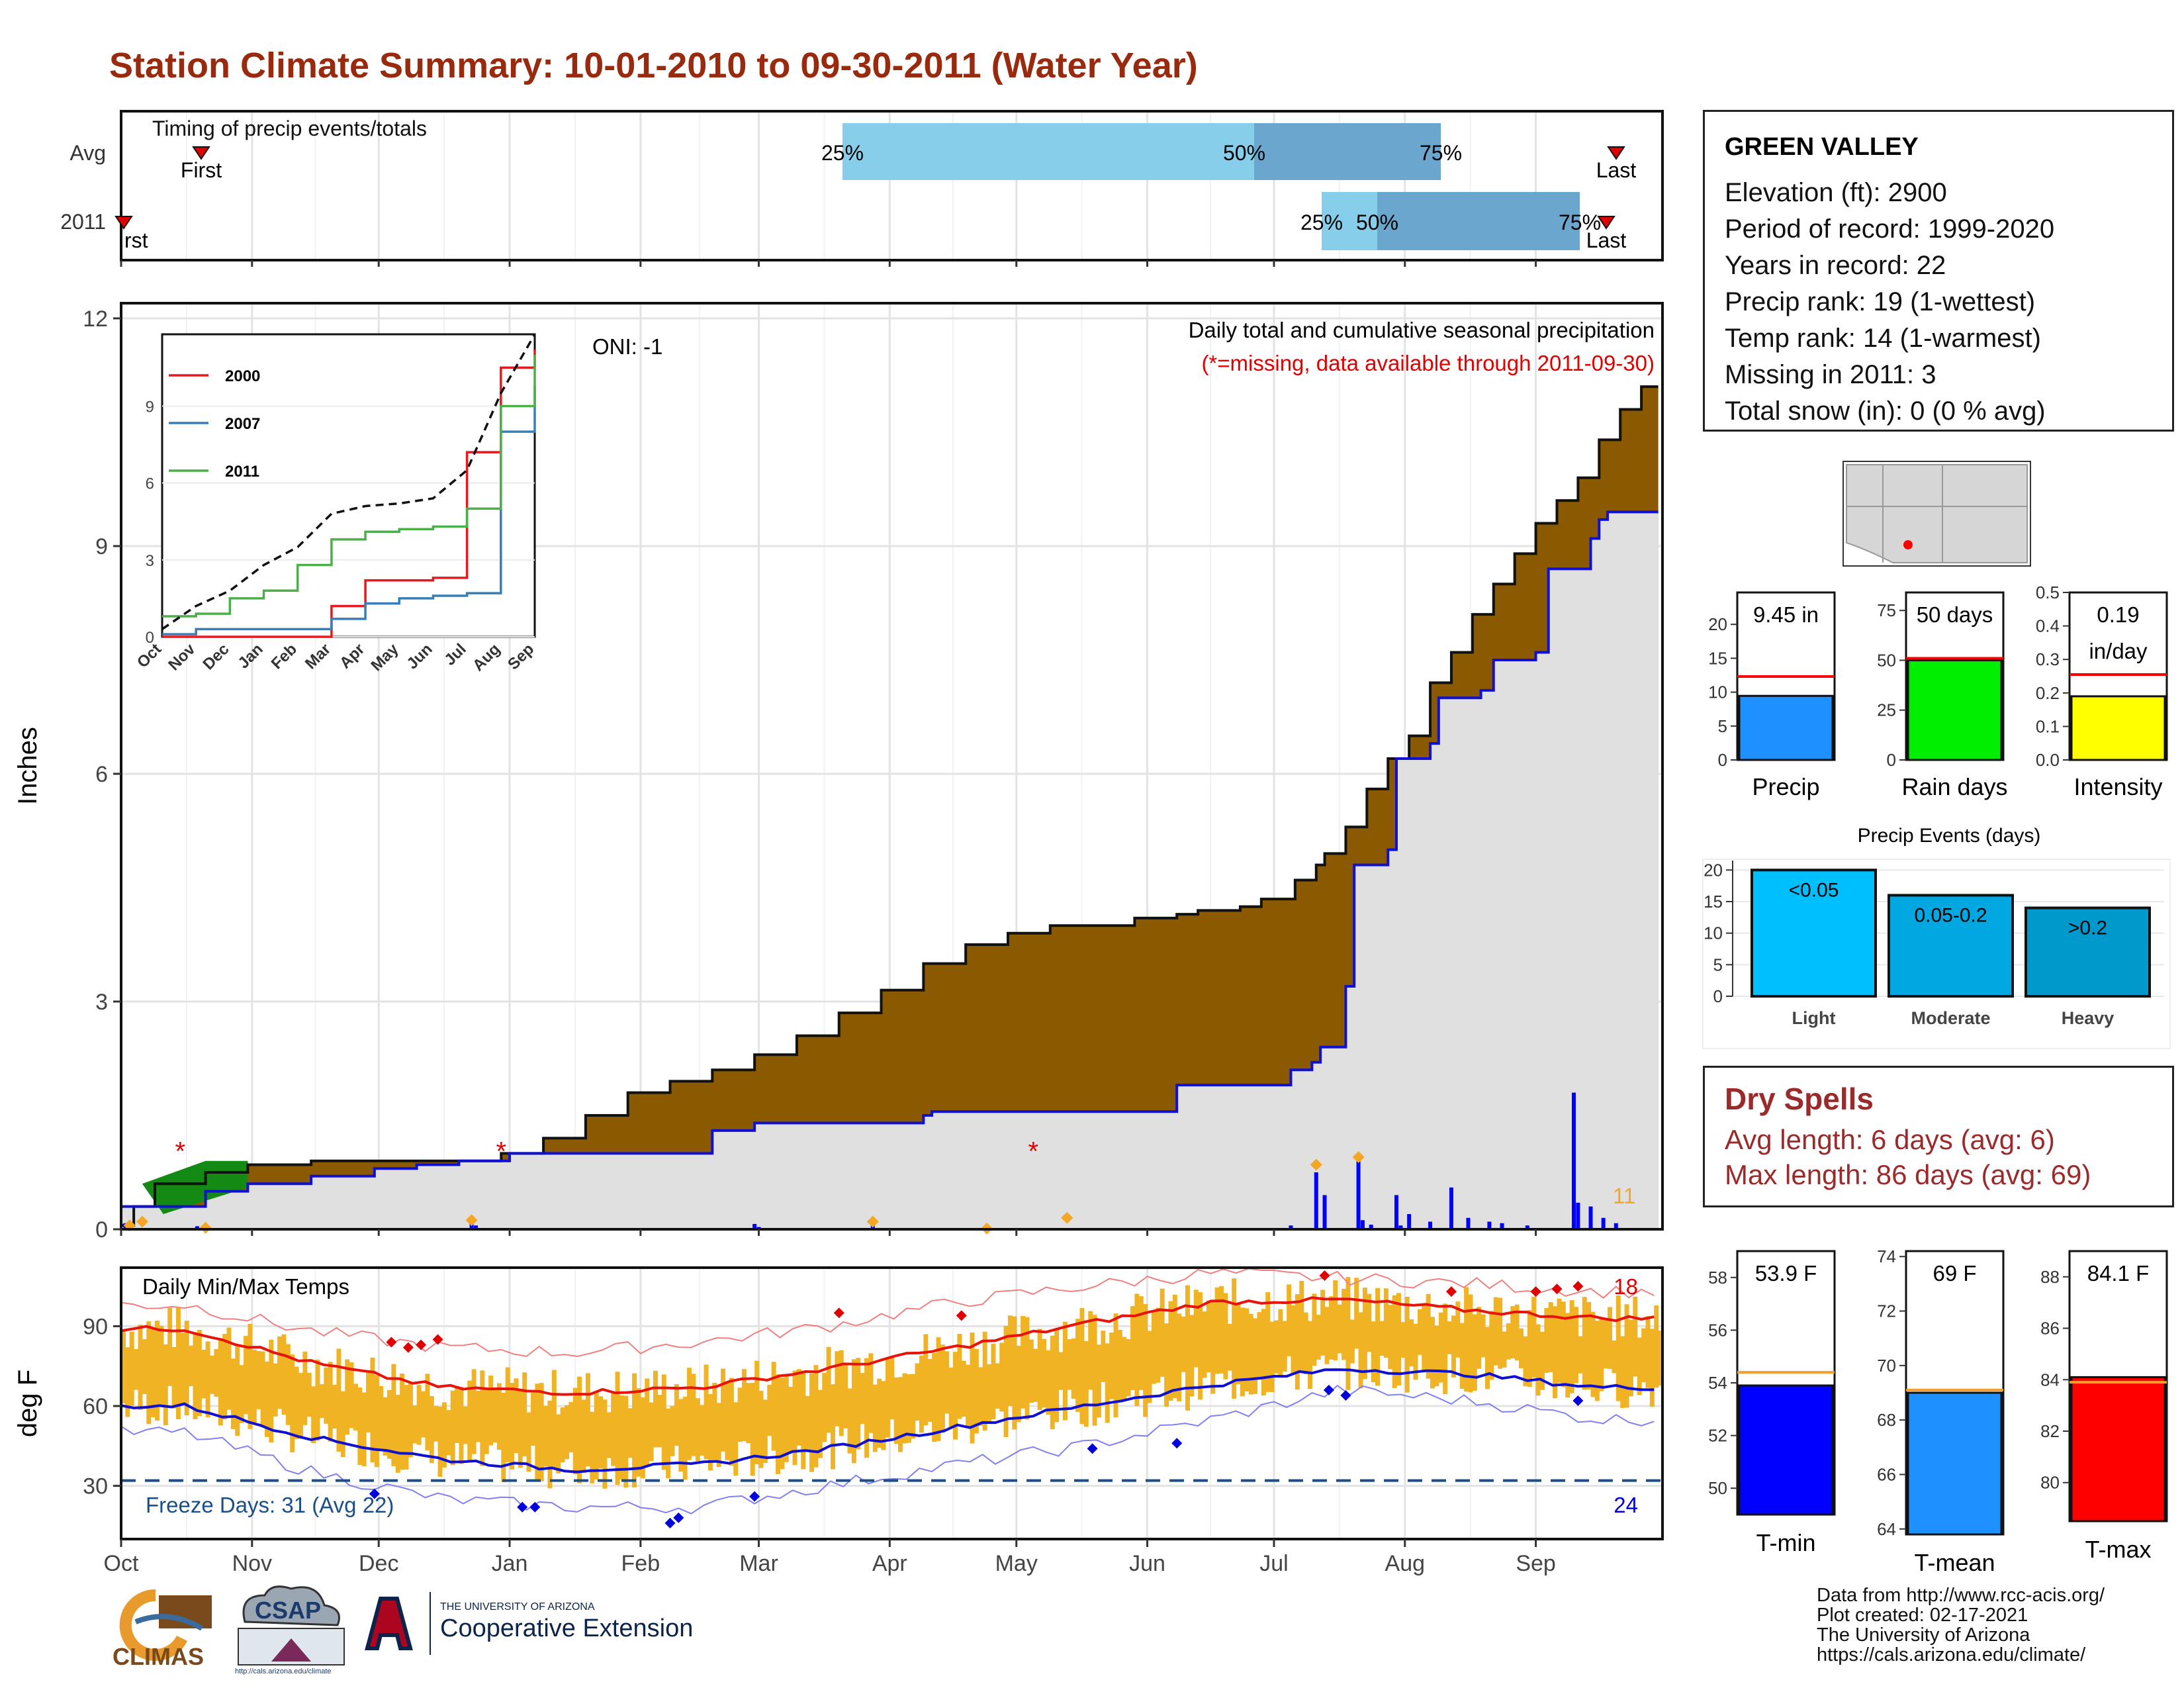  What do you see at coordinates (95, 319) in the screenshot?
I see `y-tick-label: 12` at bounding box center [95, 319].